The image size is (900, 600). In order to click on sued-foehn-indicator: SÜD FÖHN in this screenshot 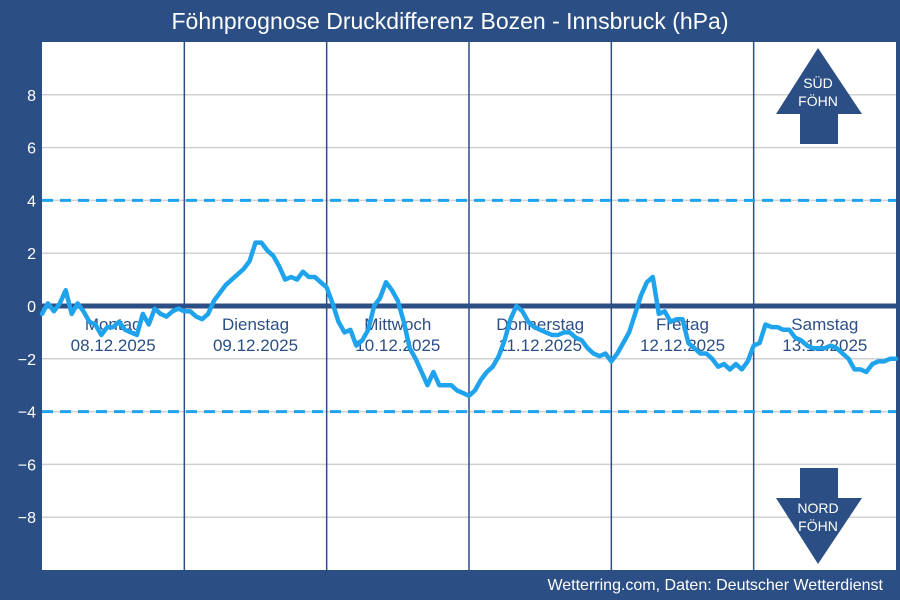, I will do `click(819, 96)`.